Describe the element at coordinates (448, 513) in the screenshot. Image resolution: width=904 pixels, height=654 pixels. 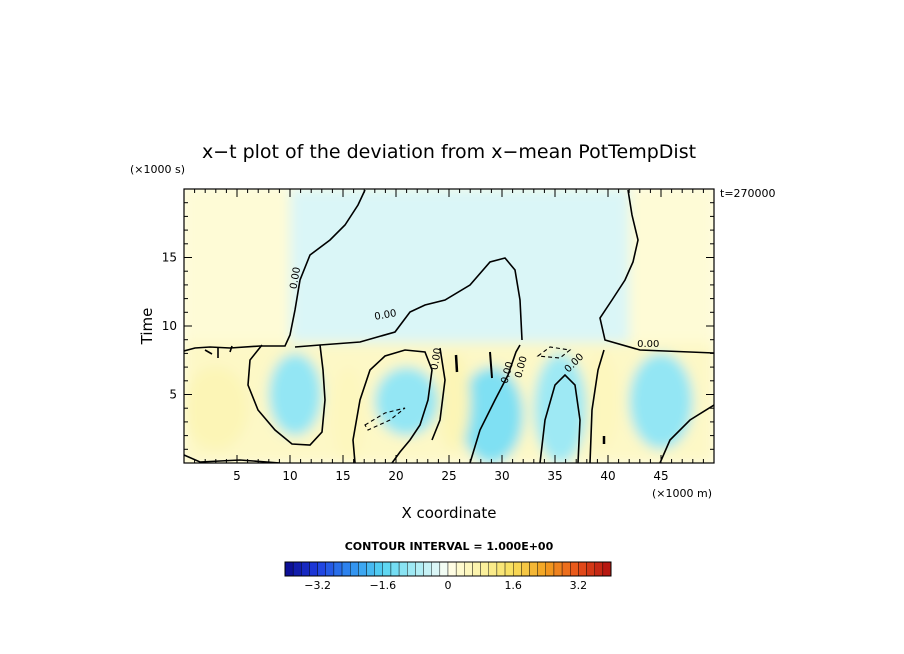
I see `x-axis-label: X coordinate` at that location.